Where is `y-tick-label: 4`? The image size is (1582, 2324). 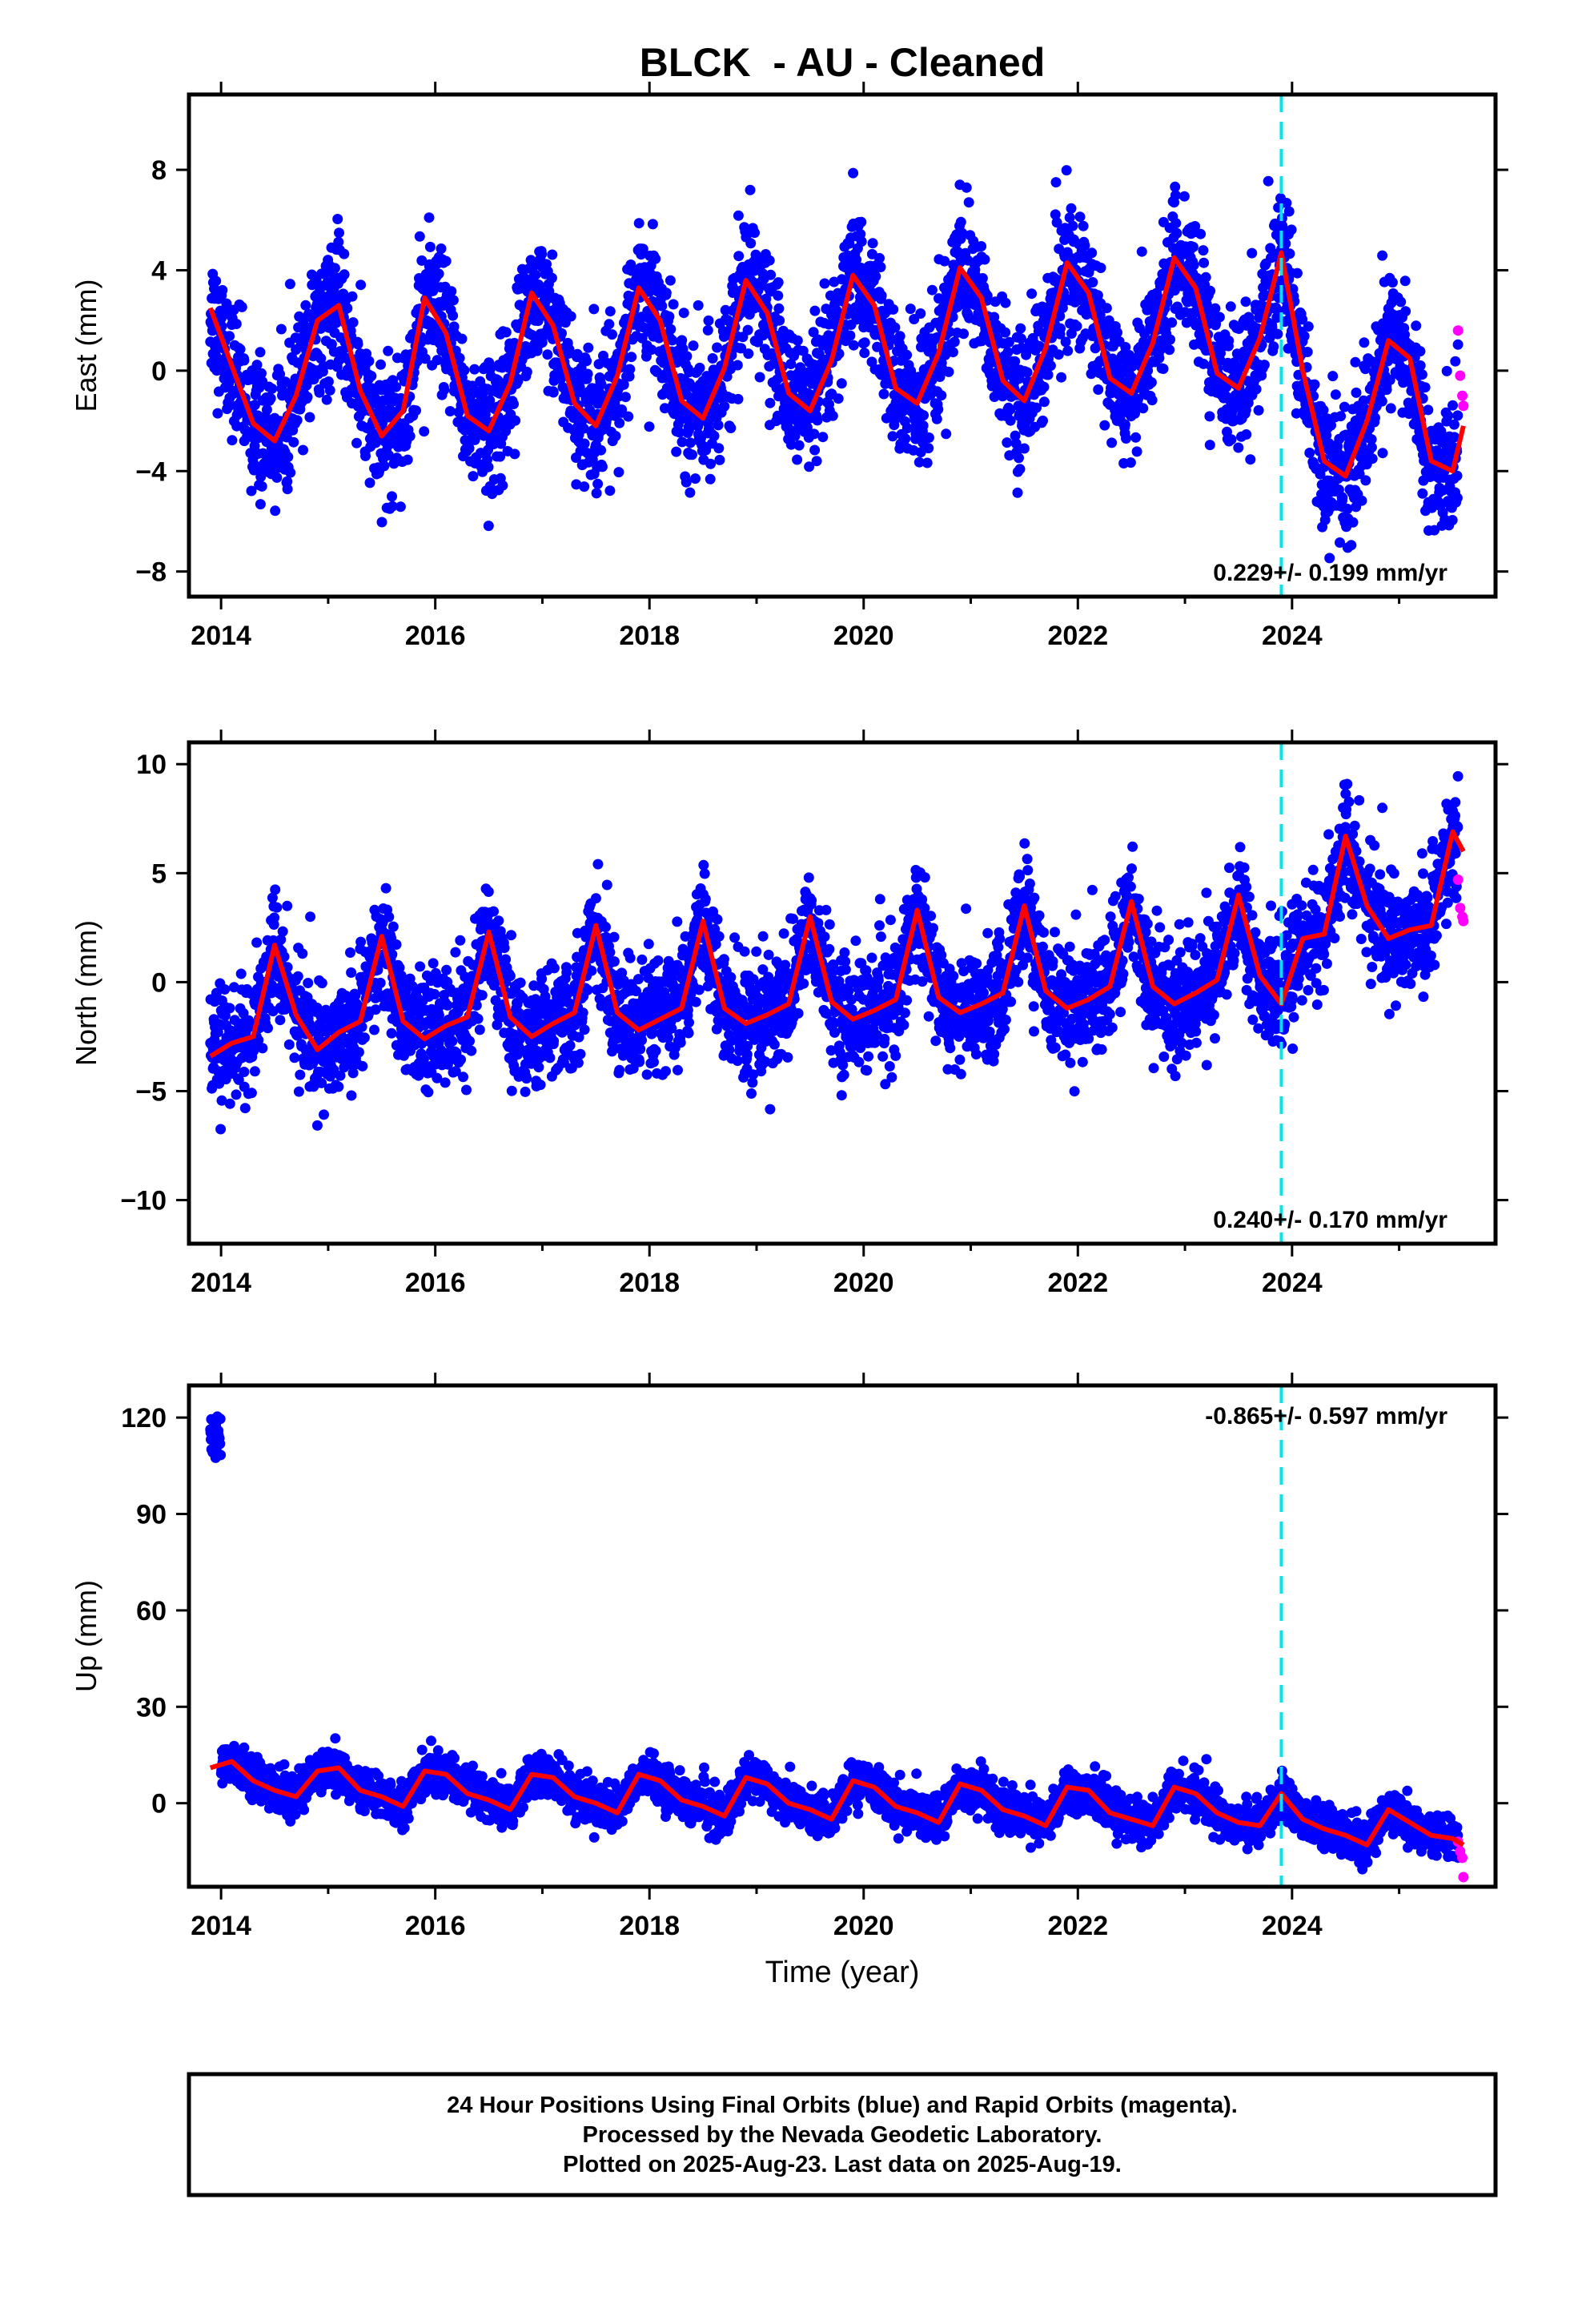
y-tick-label: 4 is located at coordinates (159, 270).